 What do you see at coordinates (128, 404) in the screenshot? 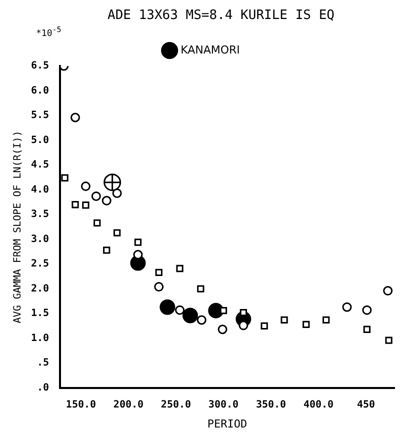
I see `x-tick-label: 200.0` at bounding box center [128, 404].